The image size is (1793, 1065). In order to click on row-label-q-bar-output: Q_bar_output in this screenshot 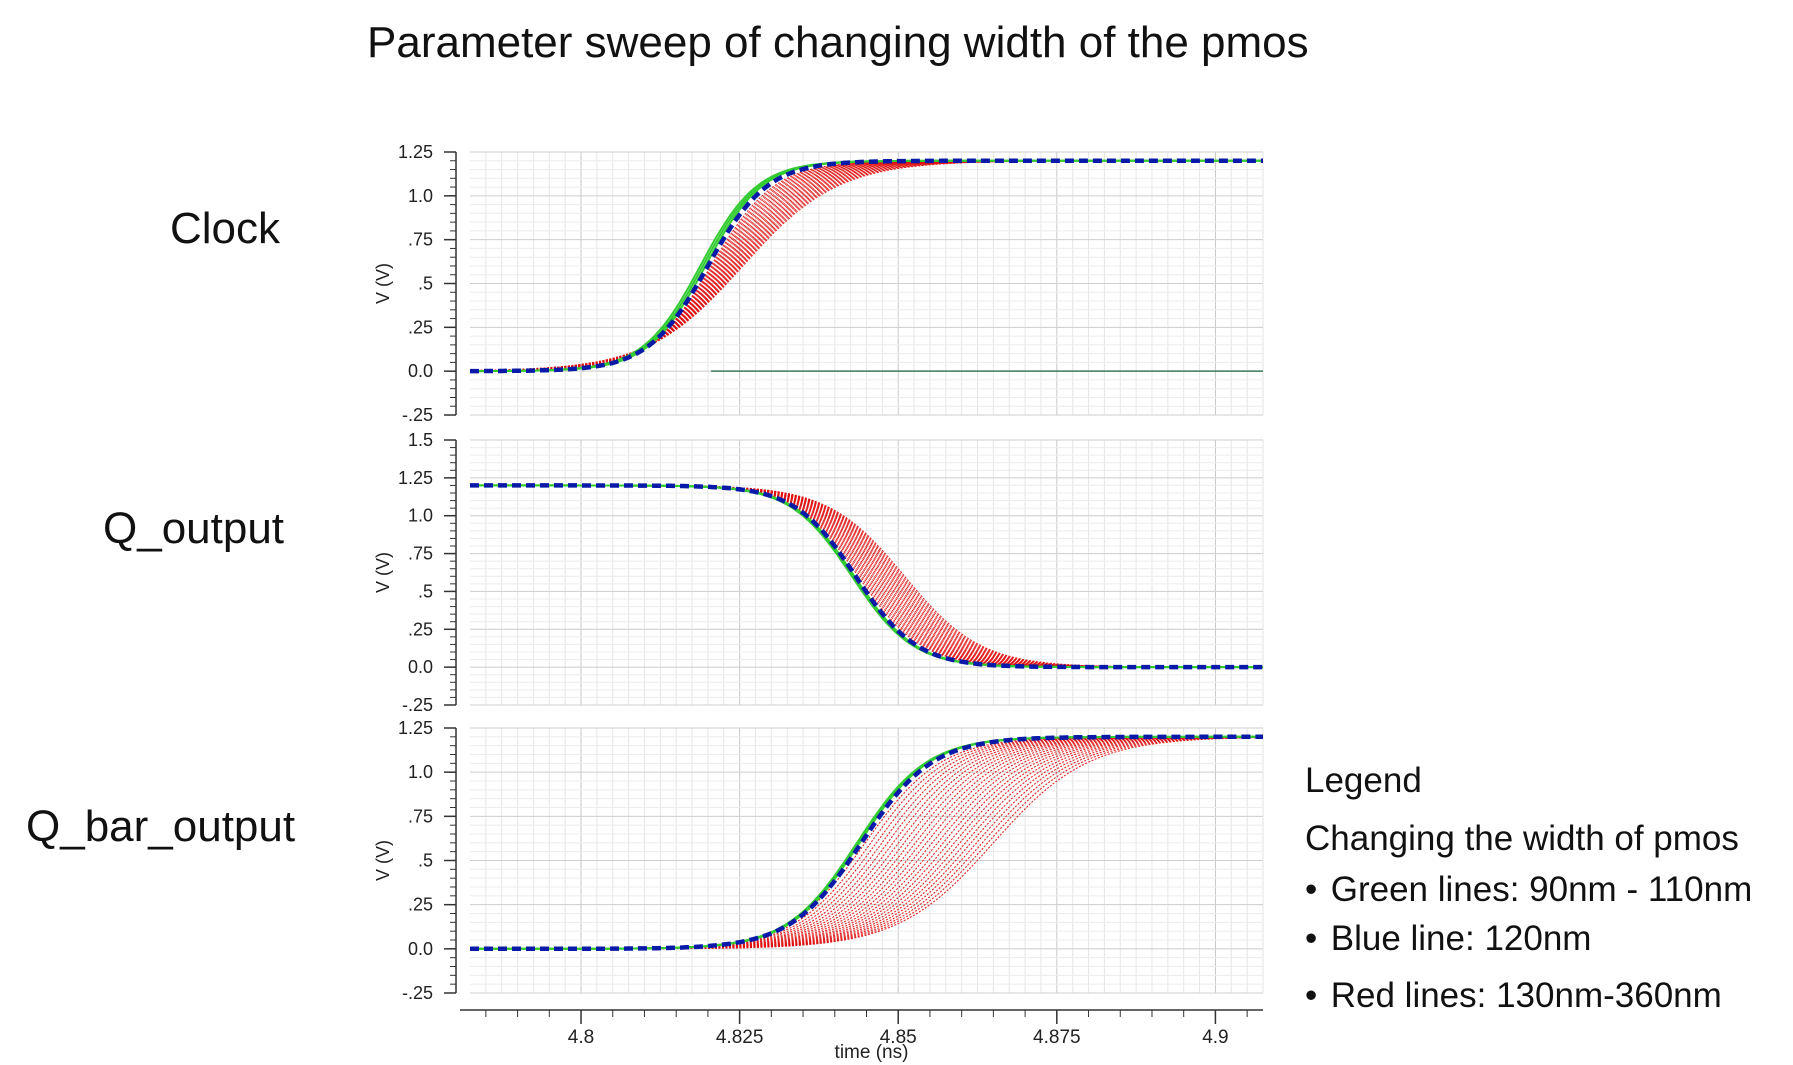, I will do `click(161, 826)`.